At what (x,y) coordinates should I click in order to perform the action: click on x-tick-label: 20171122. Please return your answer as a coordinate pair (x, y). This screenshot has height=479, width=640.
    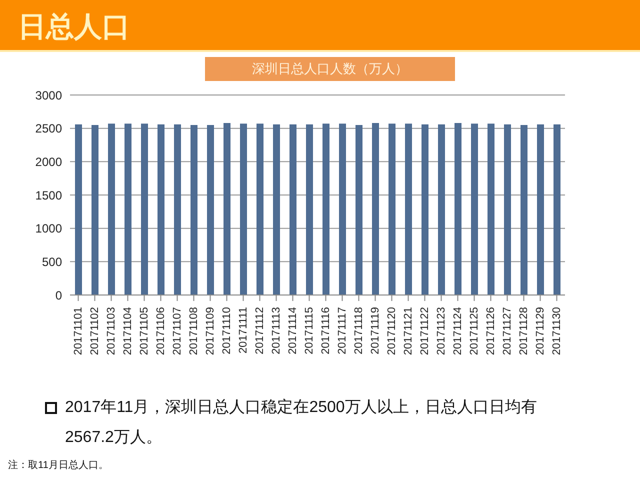
    Looking at the image, I should click on (424, 331).